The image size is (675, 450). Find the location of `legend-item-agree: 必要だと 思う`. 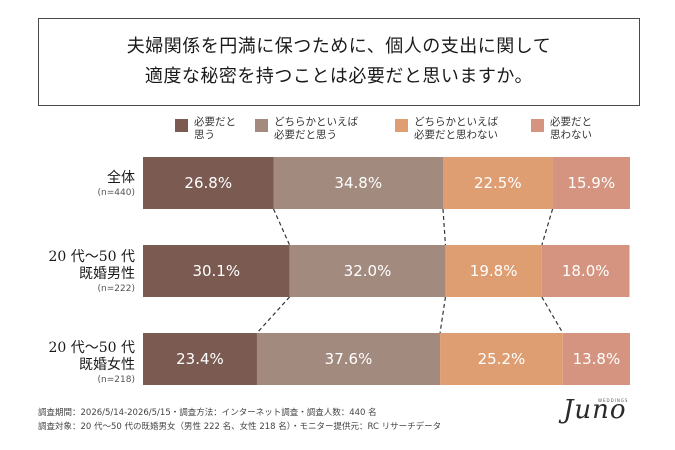

legend-item-agree: 必要だと 思う is located at coordinates (205, 129).